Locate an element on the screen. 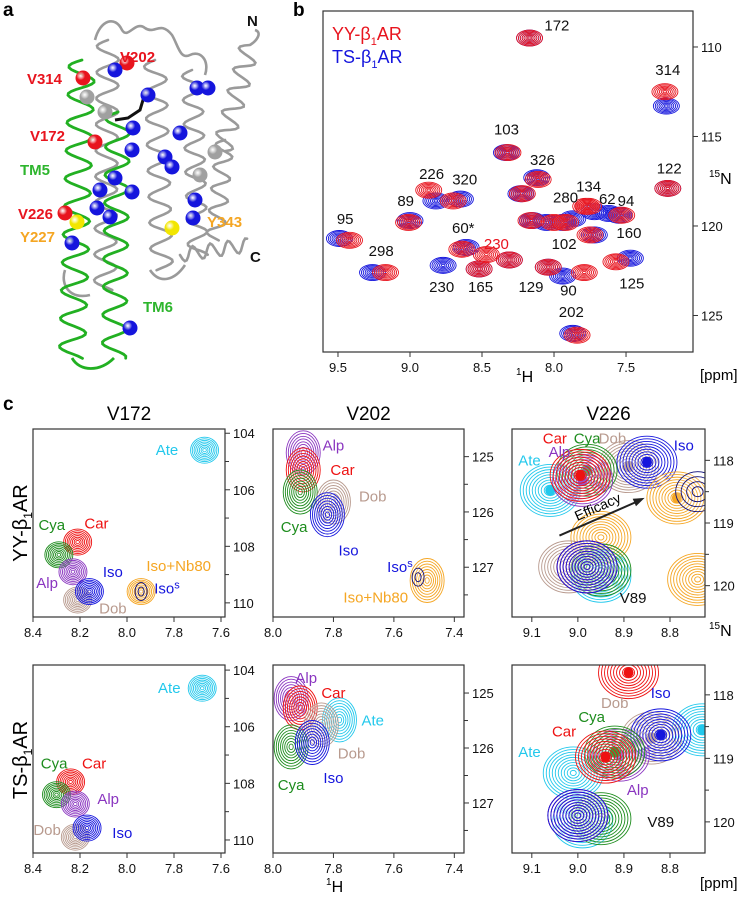 This screenshot has width=747, height=897. peak-car is located at coordinates (300, 708).